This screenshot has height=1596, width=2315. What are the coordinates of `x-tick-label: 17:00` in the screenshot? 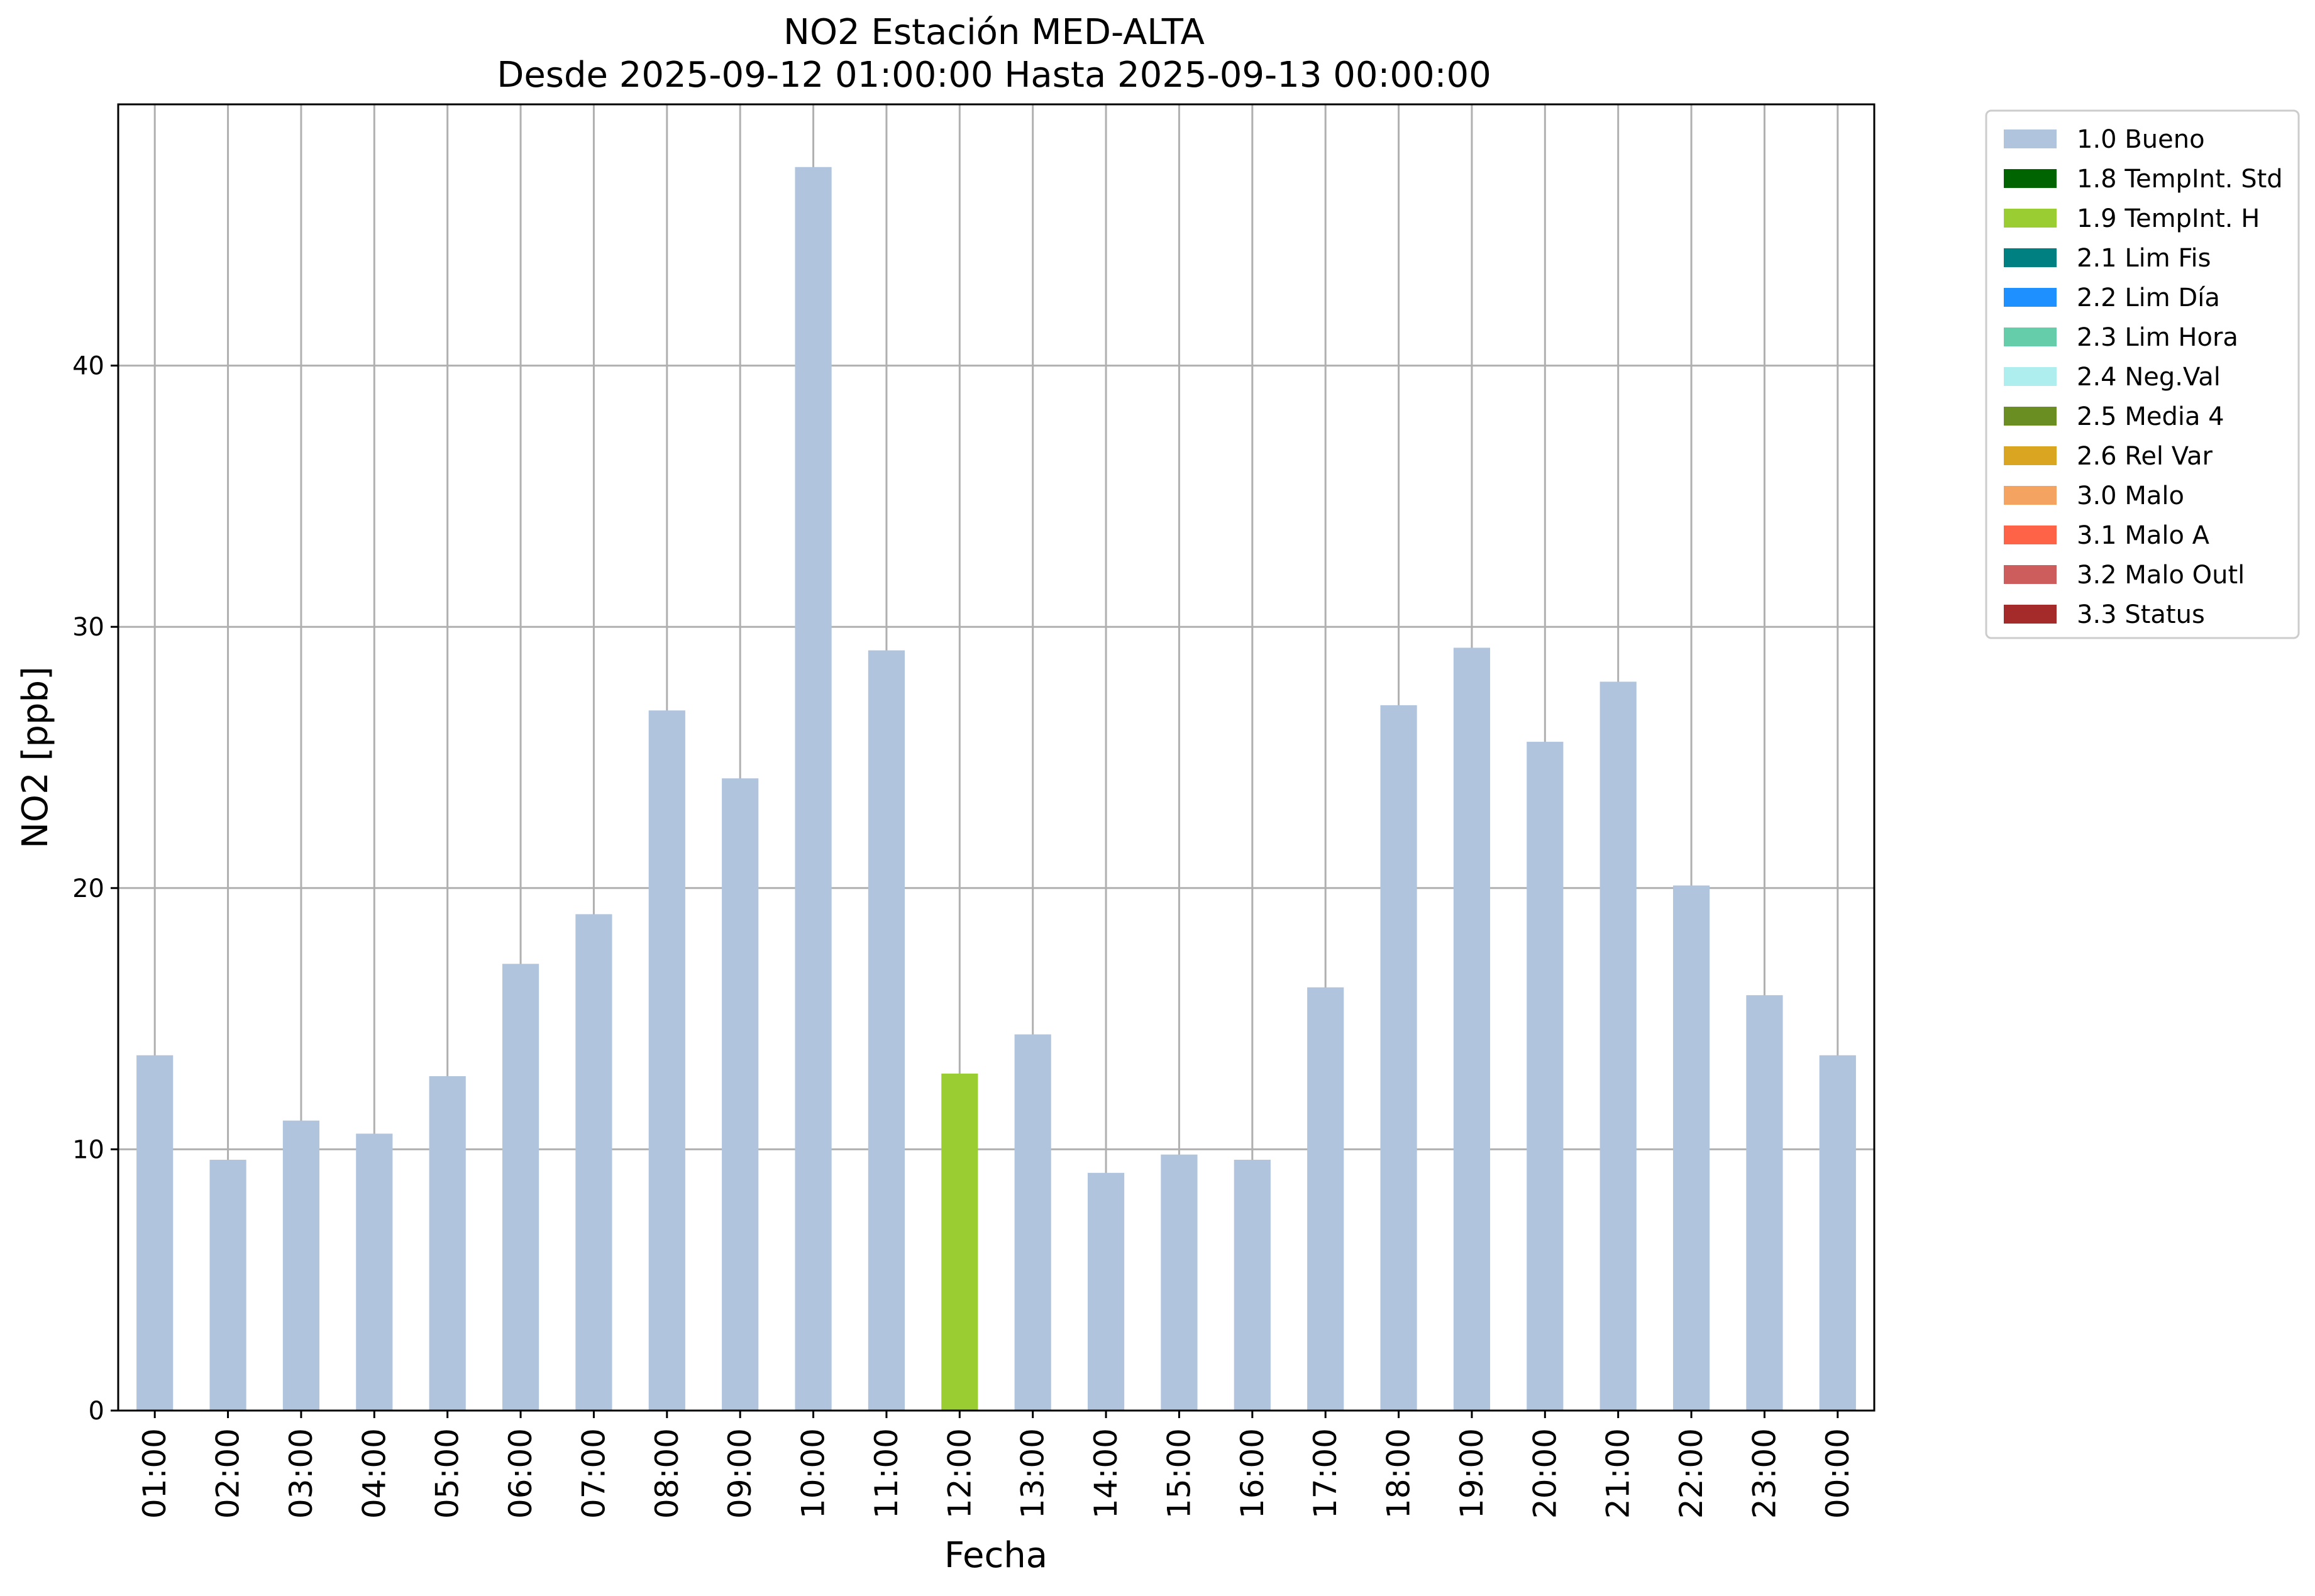 It's located at (1325, 1473).